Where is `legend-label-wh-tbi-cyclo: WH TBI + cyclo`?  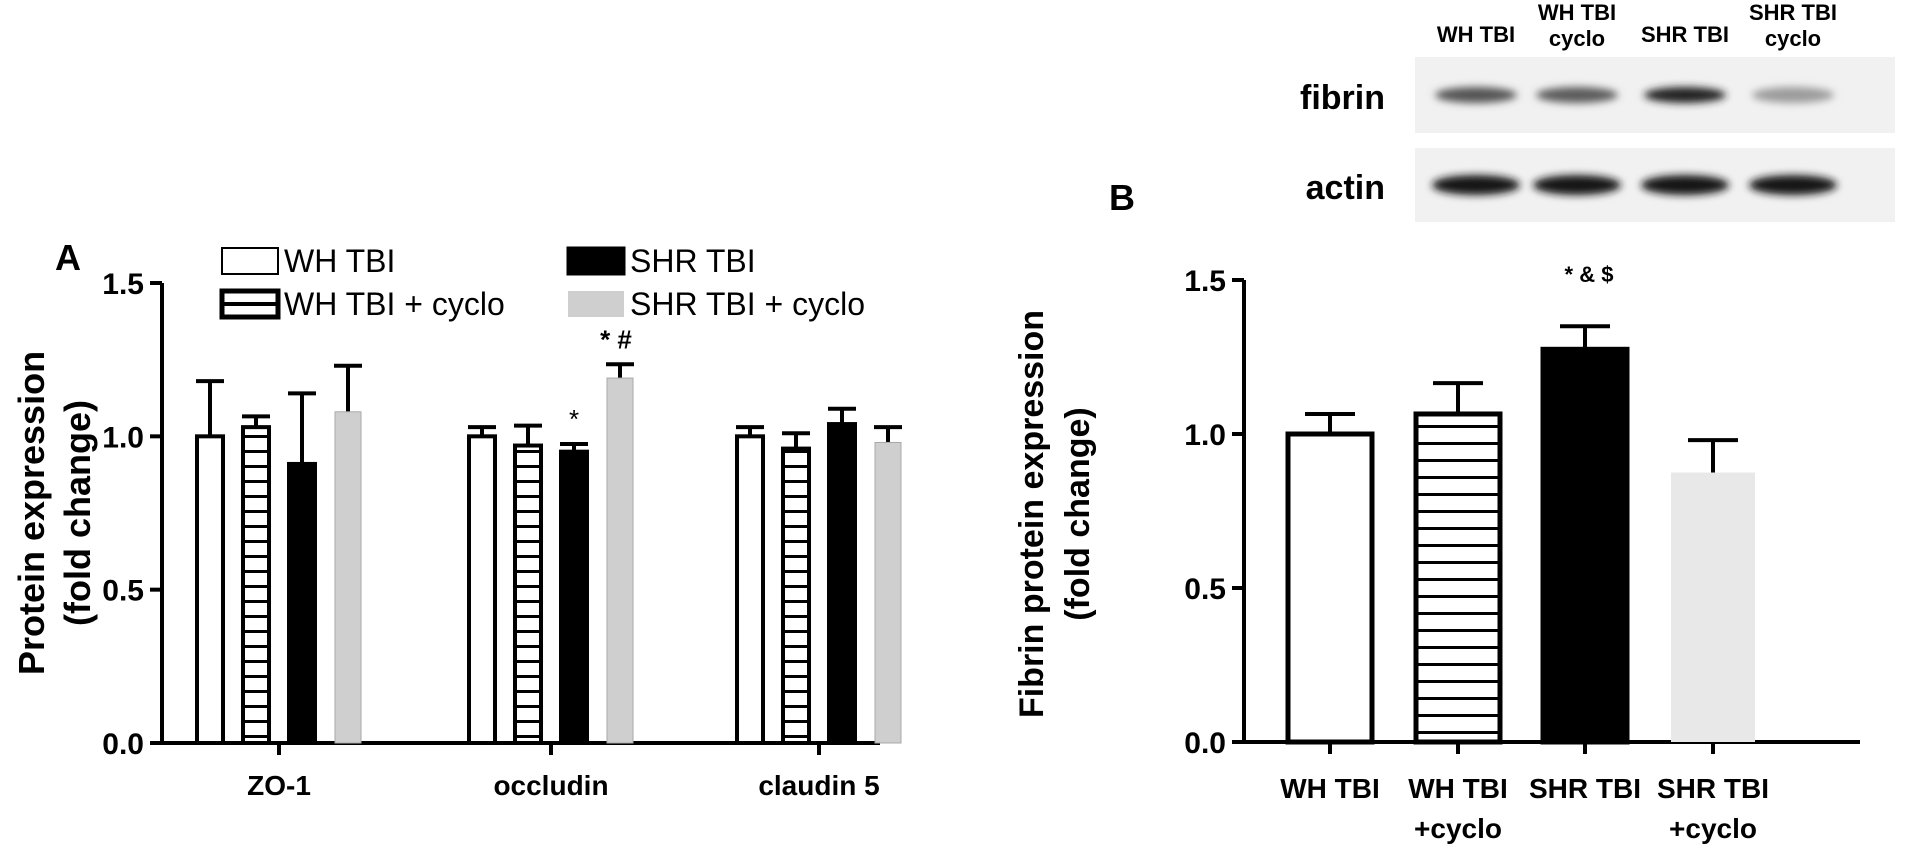 legend-label-wh-tbi-cyclo: WH TBI + cyclo is located at coordinates (394, 304).